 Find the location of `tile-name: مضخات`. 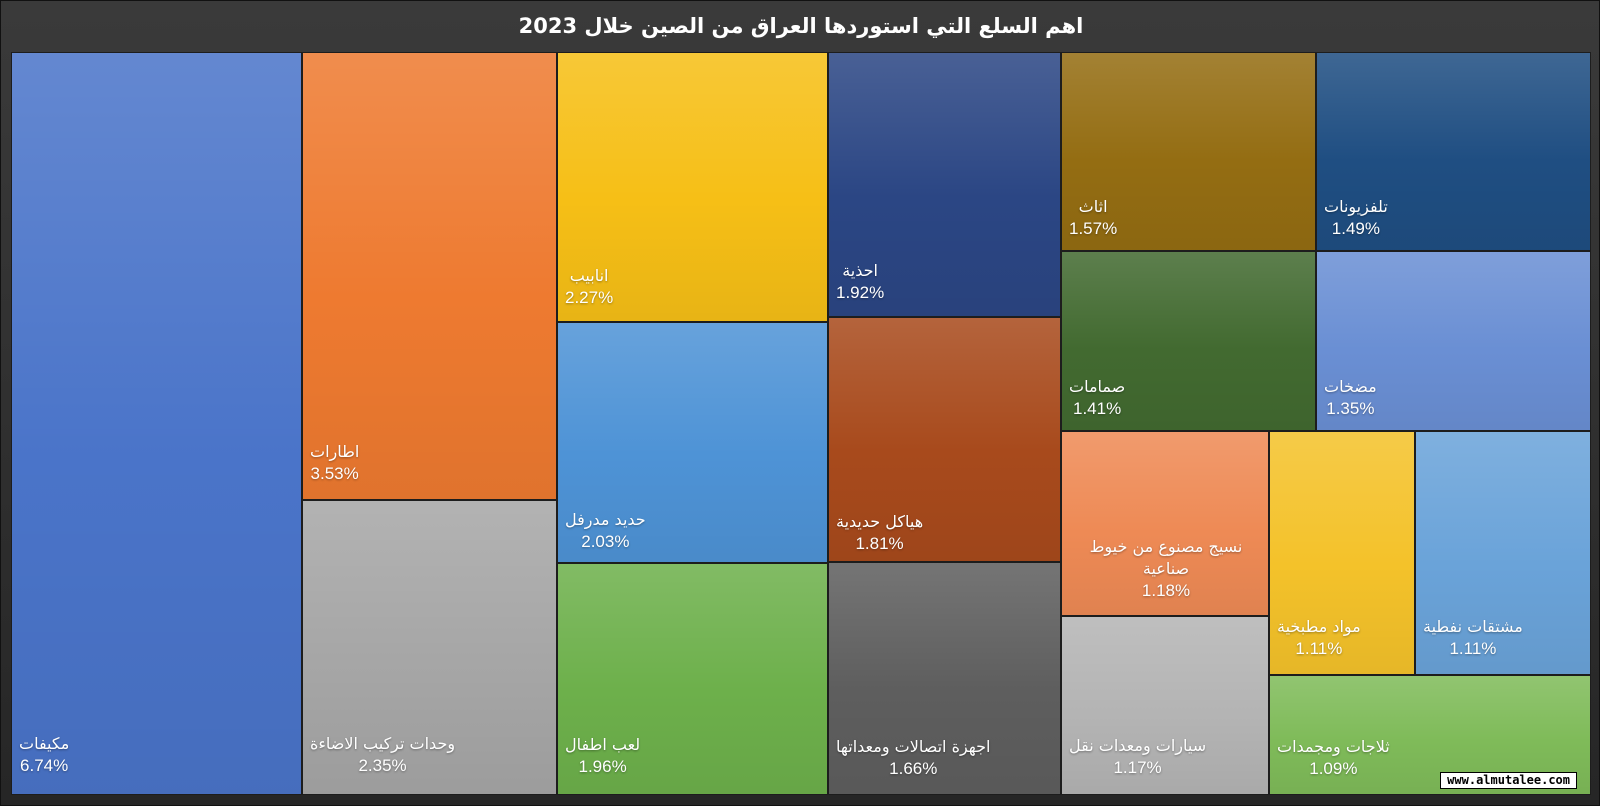

tile-name: مضخات is located at coordinates (1350, 386).